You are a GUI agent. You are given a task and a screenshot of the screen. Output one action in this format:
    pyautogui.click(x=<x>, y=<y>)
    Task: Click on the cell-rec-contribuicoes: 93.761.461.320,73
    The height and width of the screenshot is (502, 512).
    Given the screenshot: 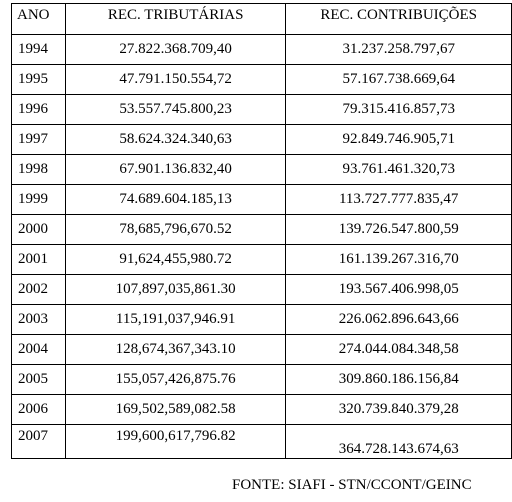 What is the action you would take?
    pyautogui.click(x=398, y=169)
    